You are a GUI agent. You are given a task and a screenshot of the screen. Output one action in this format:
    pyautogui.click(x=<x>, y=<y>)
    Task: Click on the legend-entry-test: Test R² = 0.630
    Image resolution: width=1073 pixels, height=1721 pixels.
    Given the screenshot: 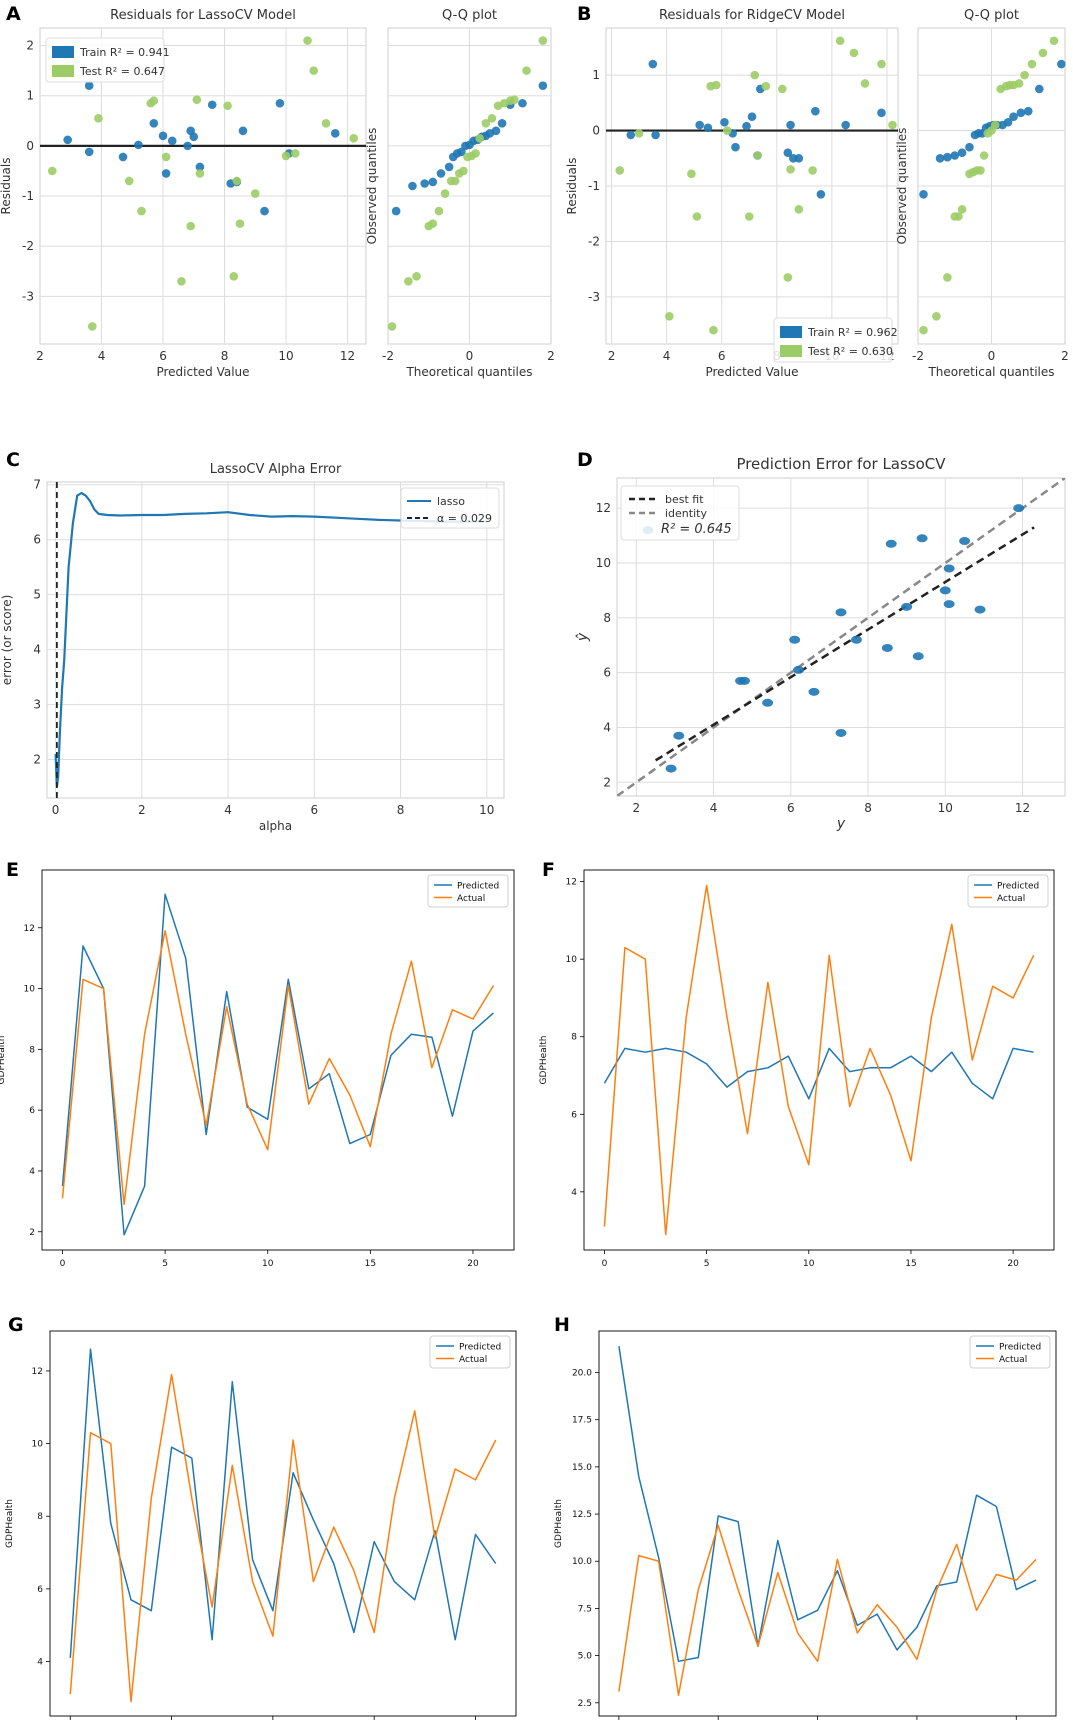 What is the action you would take?
    pyautogui.click(x=850, y=351)
    